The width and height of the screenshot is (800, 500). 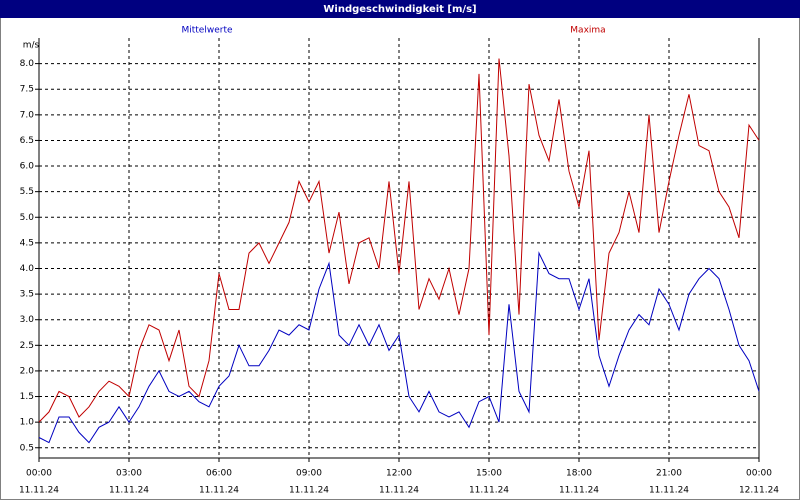 What do you see at coordinates (27, 115) in the screenshot?
I see `y-tick-label: 7.0` at bounding box center [27, 115].